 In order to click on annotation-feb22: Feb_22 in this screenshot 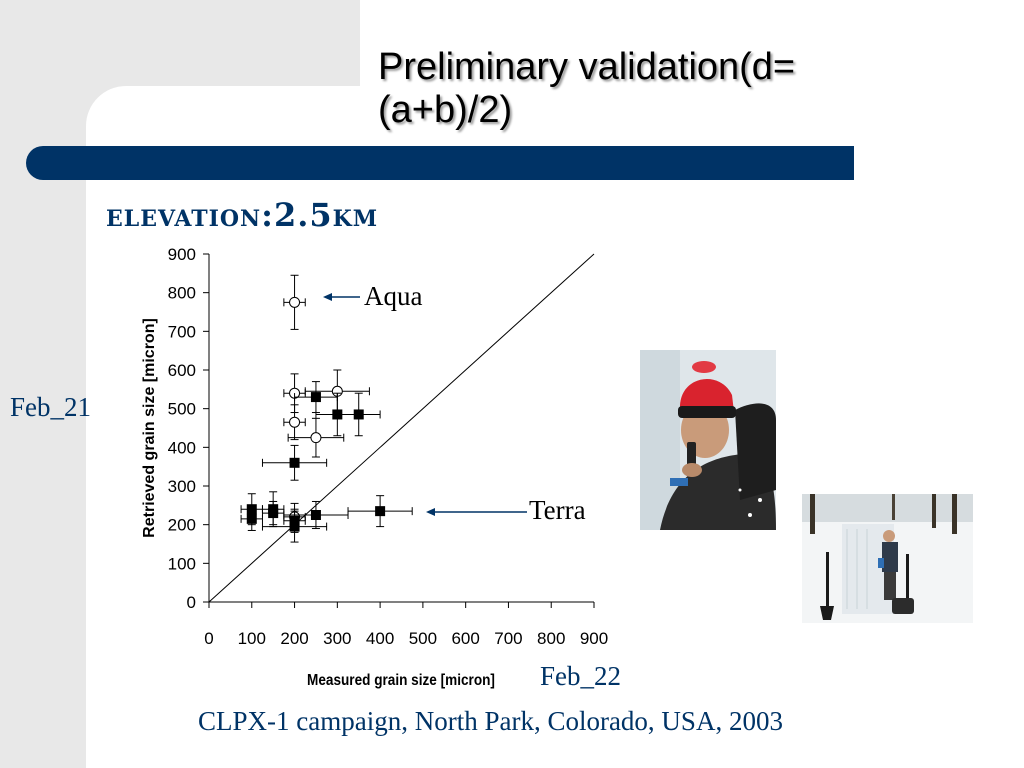, I will do `click(580, 676)`.